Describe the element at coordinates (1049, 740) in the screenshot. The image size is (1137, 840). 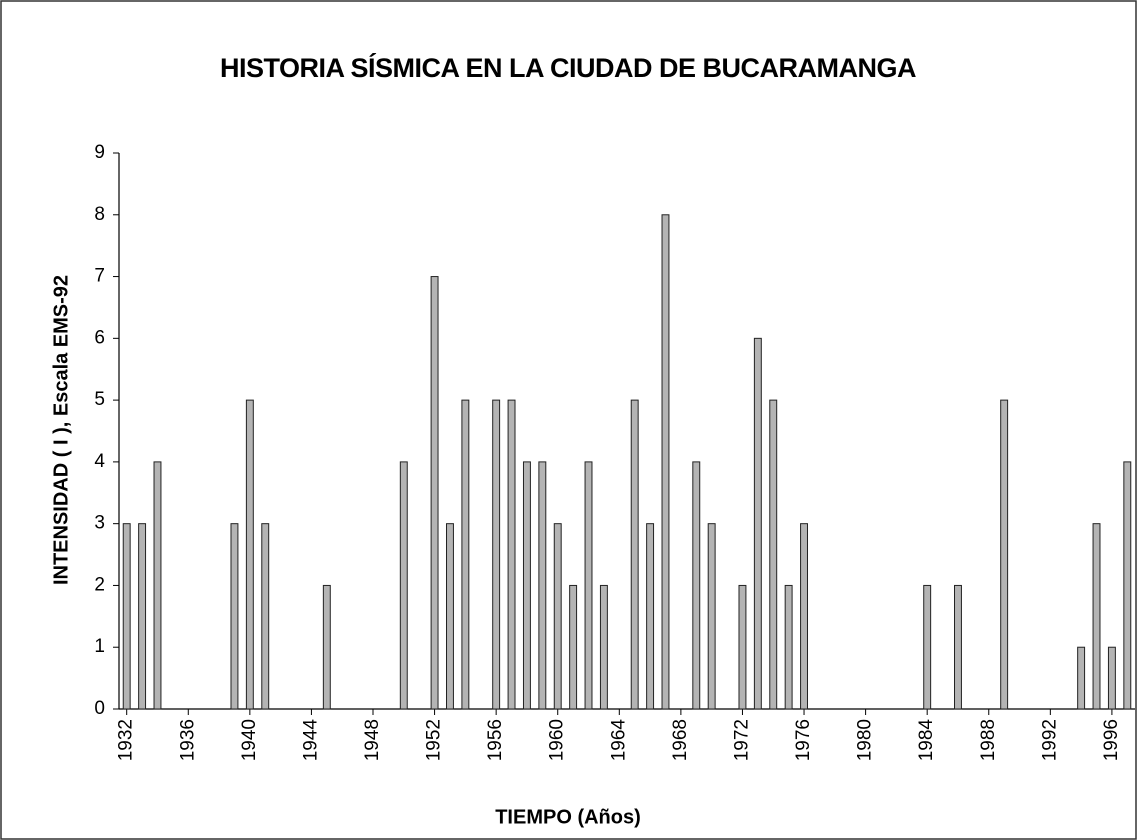
I see `x-tick-label: 1992` at that location.